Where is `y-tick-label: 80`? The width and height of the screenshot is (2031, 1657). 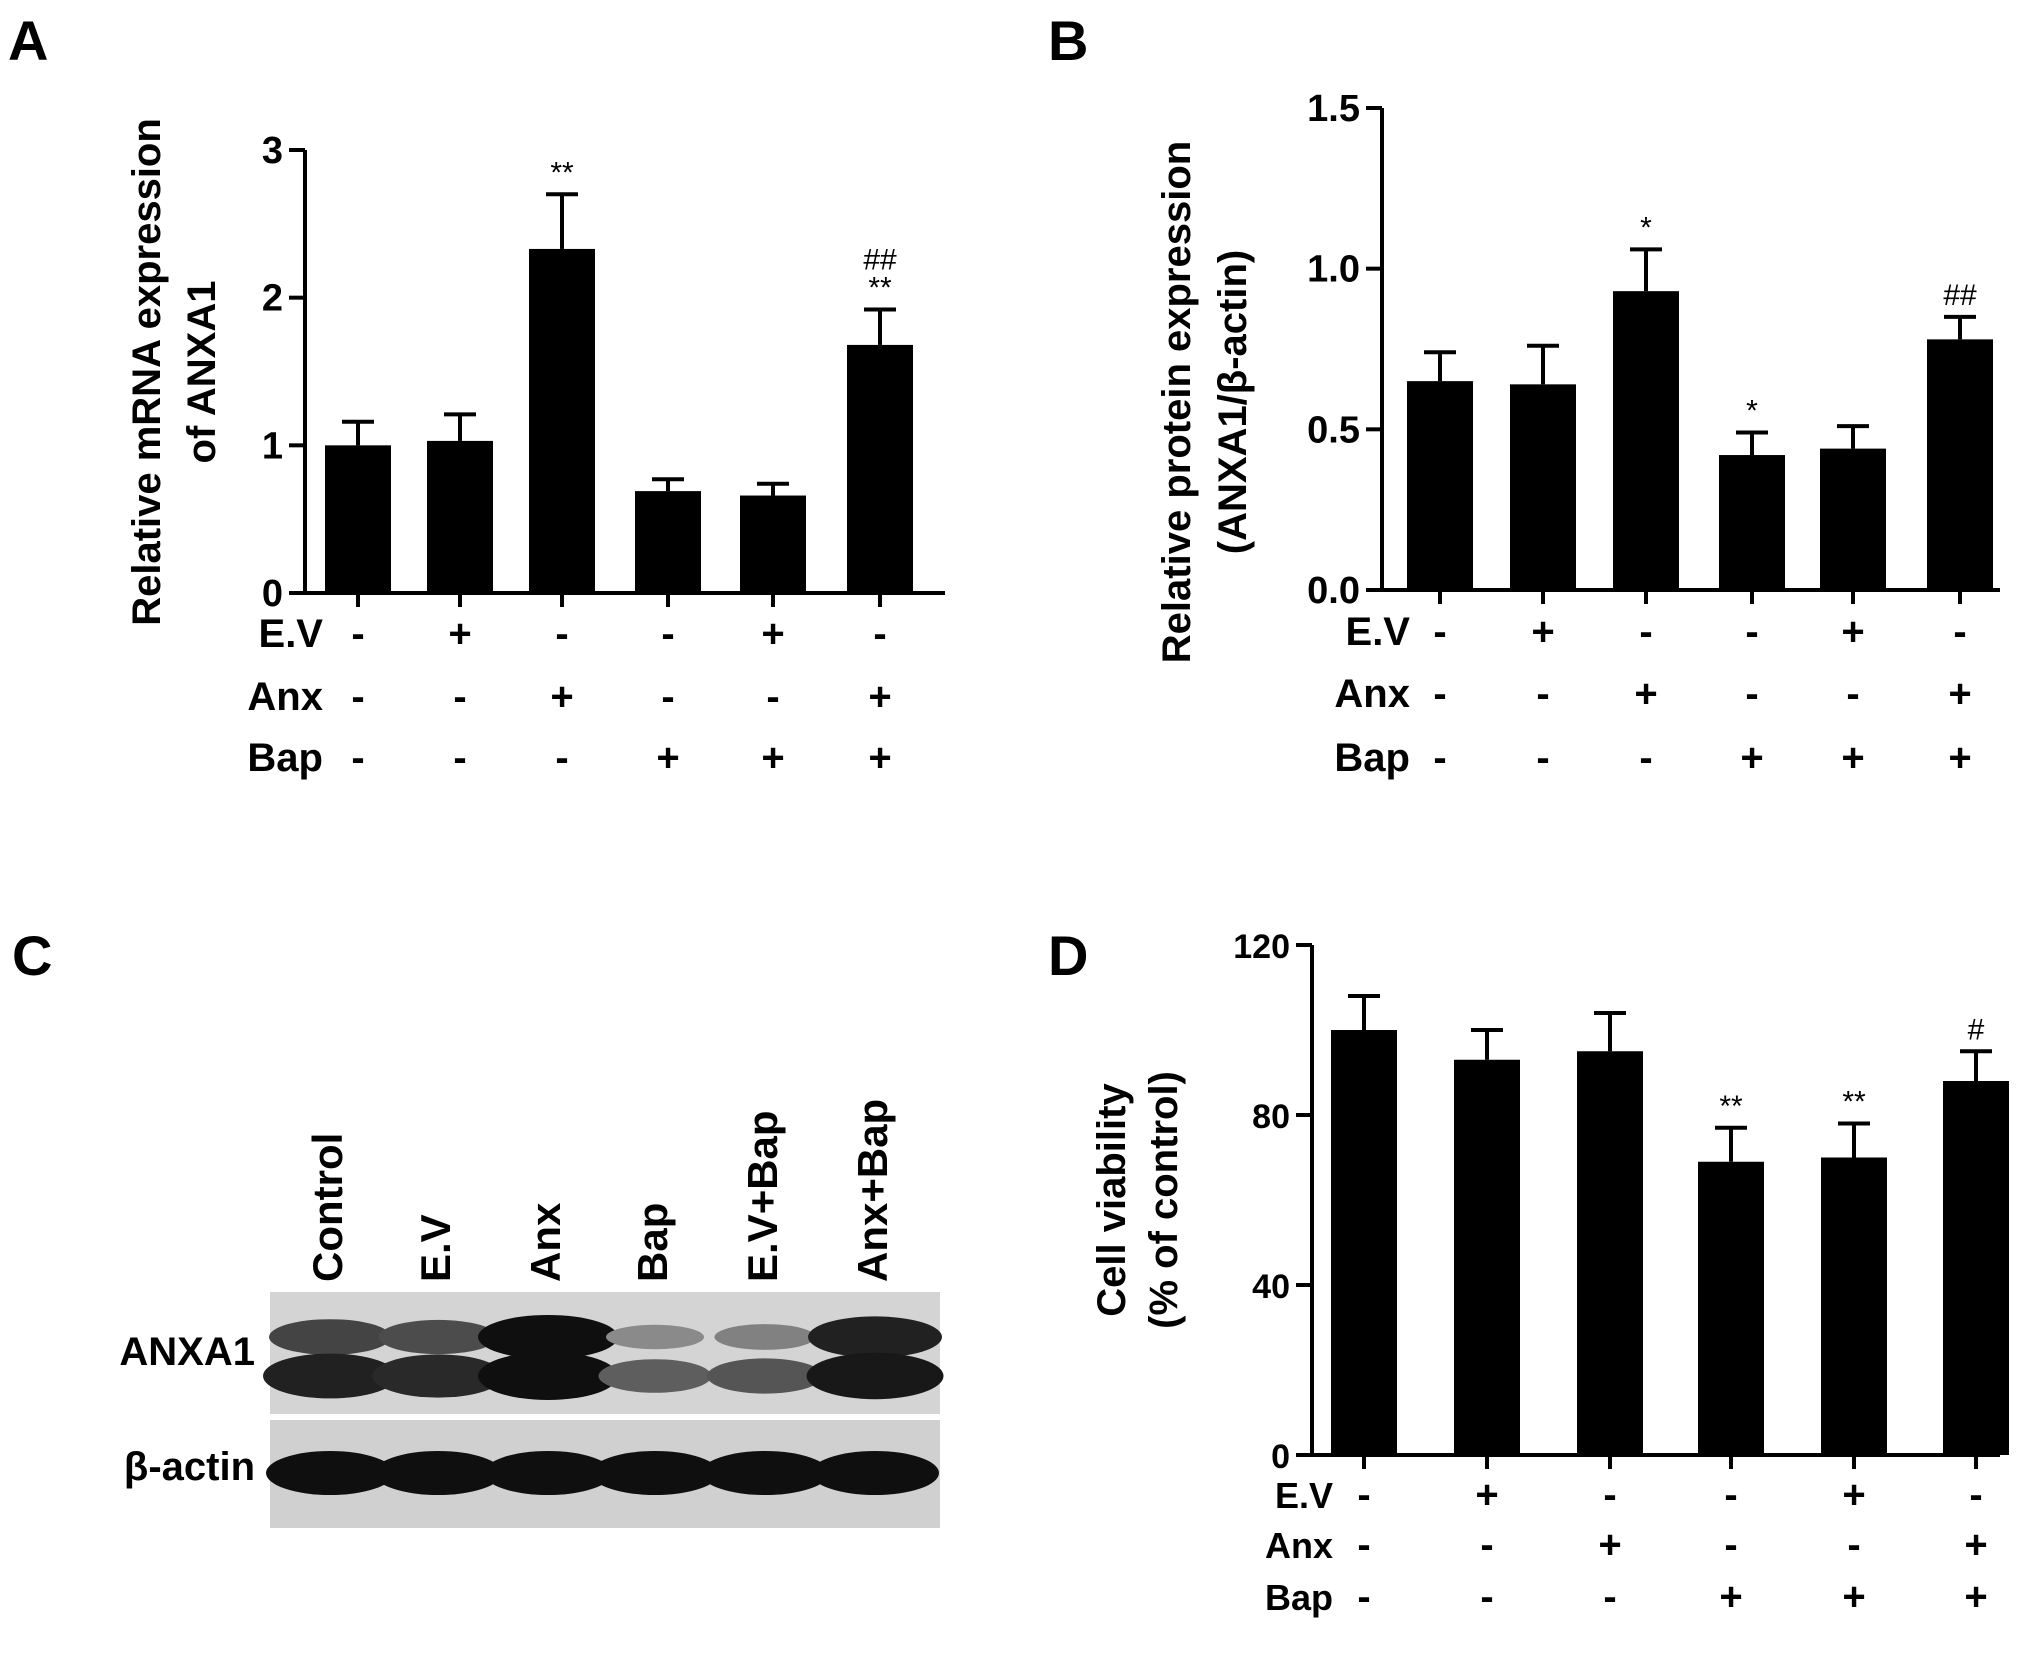
y-tick-label: 80 is located at coordinates (1271, 1117).